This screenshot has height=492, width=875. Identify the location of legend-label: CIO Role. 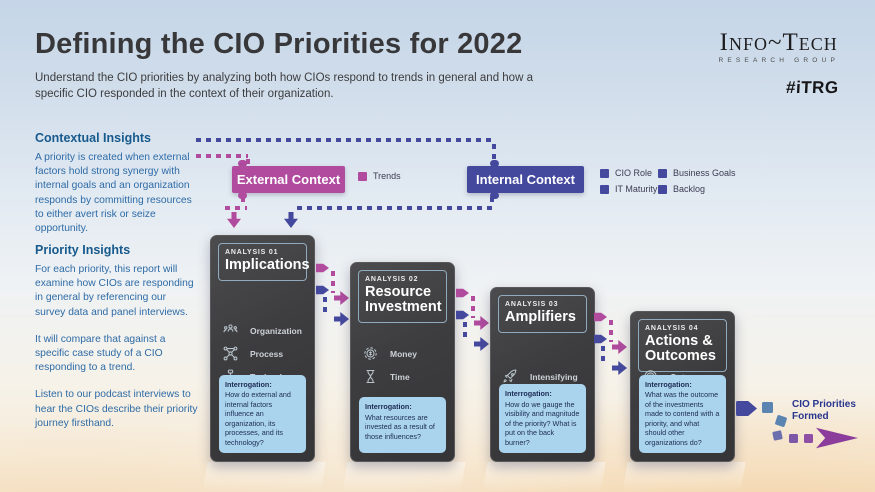
(634, 173).